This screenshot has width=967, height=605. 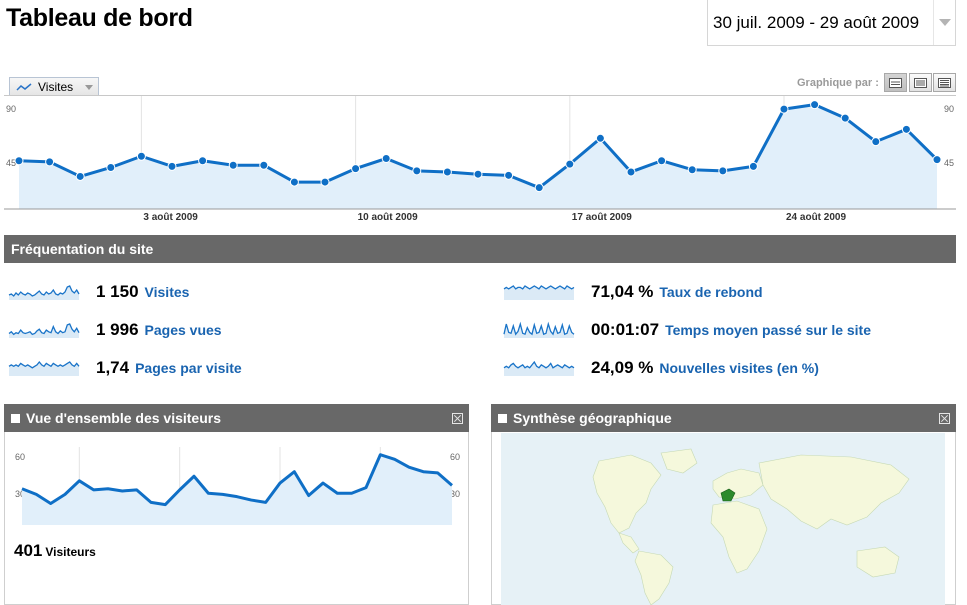 I want to click on africa-shape, so click(x=739, y=537).